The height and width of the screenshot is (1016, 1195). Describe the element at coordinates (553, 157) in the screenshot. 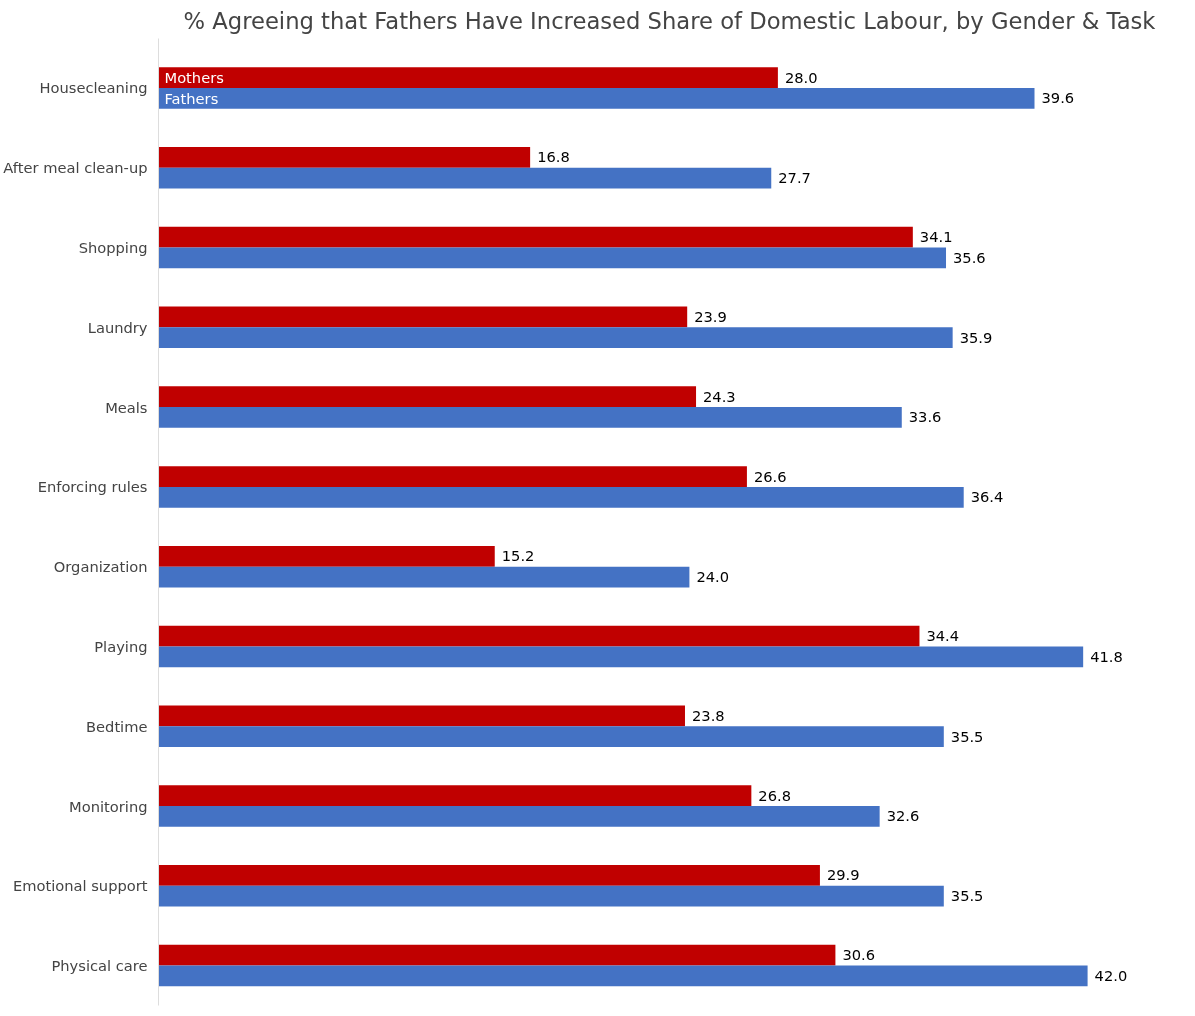

I see `data-label: 16.8` at that location.